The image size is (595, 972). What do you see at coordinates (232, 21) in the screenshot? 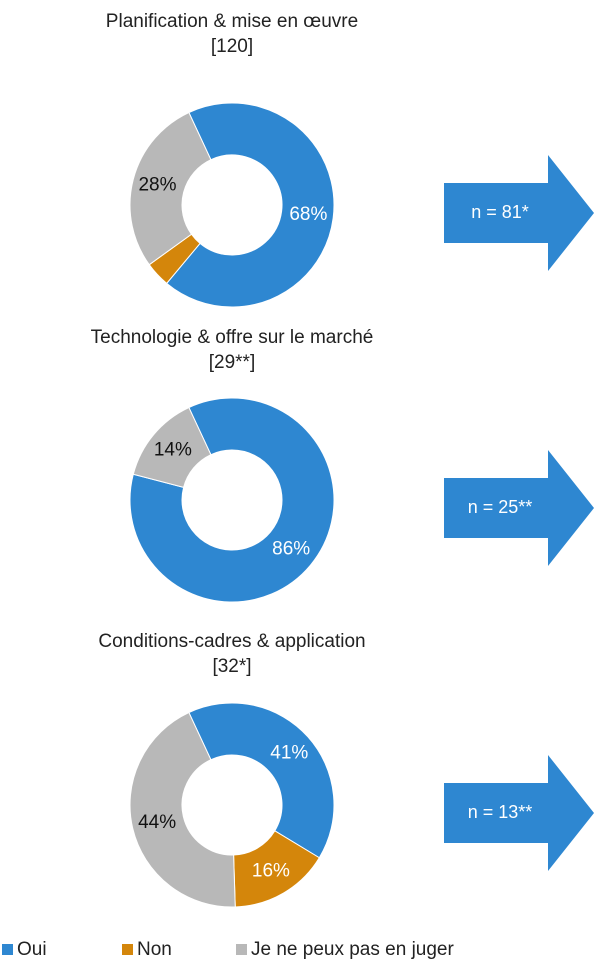
I see `chart-title: Planification & mise en œuvre` at bounding box center [232, 21].